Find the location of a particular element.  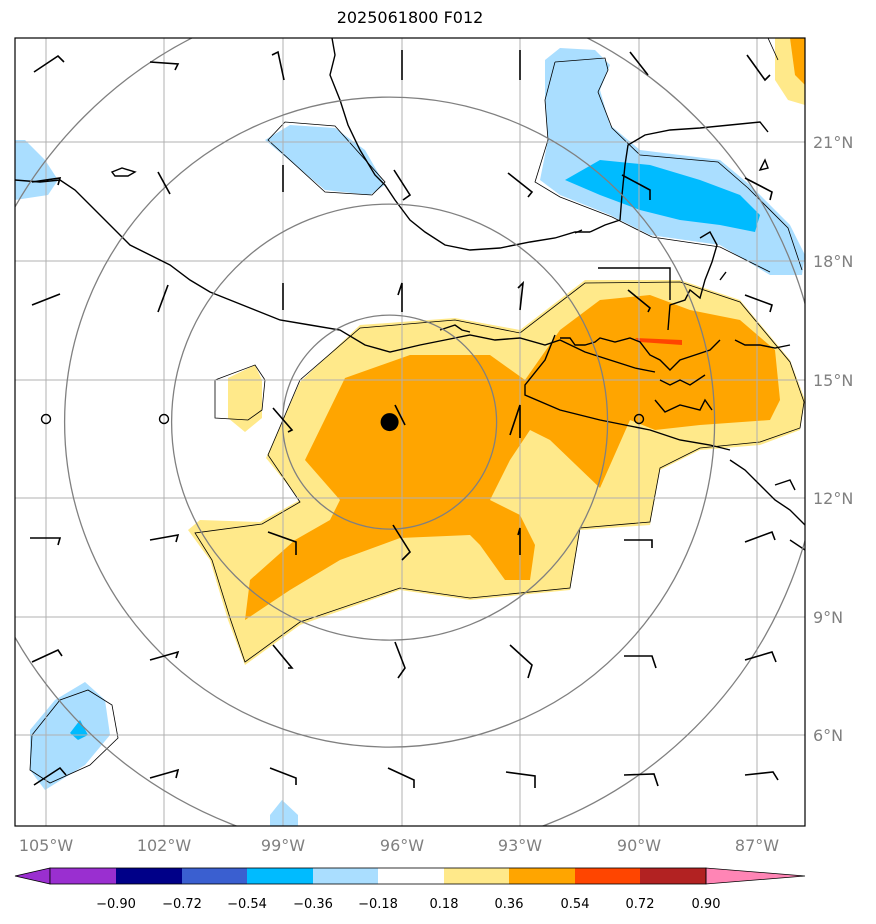

lat-tick-15n: 15°N is located at coordinates (833, 380).